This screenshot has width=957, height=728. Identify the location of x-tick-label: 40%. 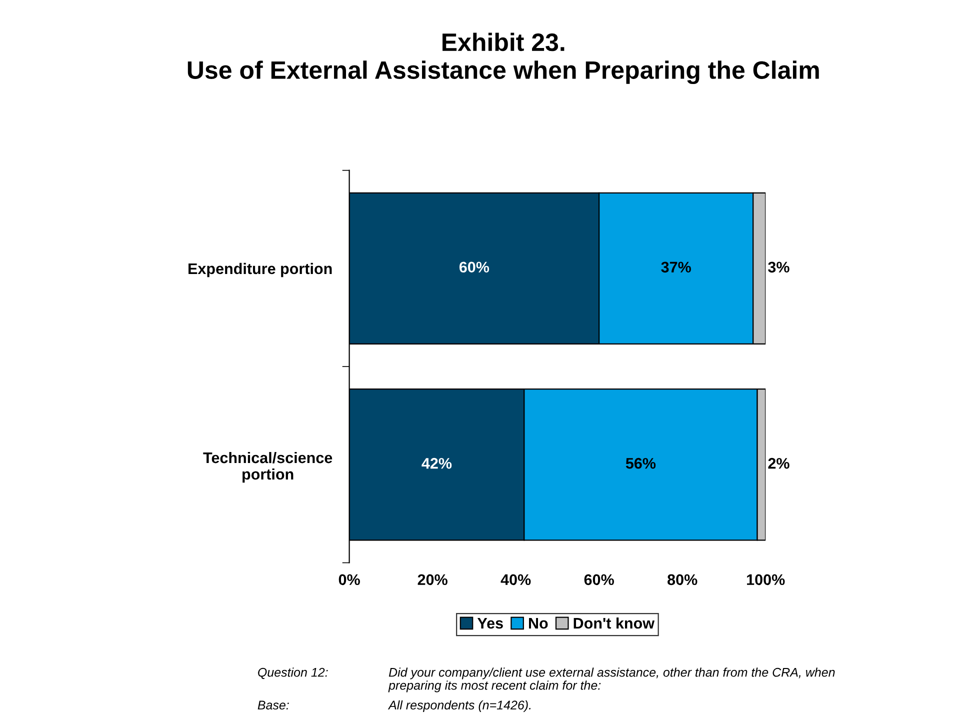
(515, 580).